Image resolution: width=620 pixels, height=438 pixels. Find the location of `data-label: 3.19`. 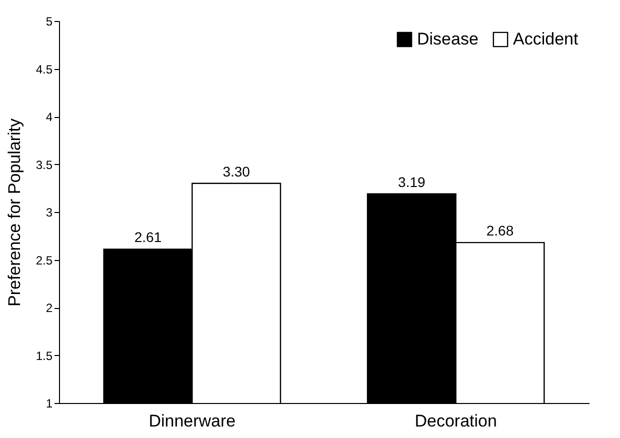

data-label: 3.19 is located at coordinates (412, 182).